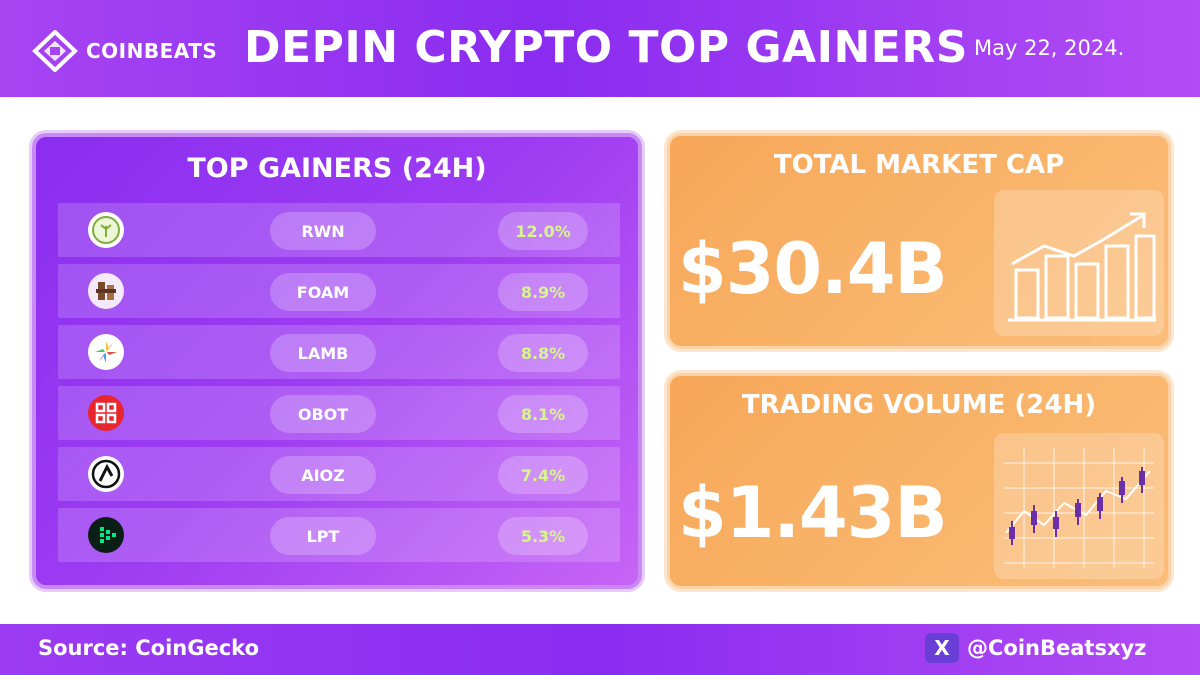 The height and width of the screenshot is (675, 1200). Describe the element at coordinates (543, 414) in the screenshot. I see `gainer-change: 8.1%` at that location.